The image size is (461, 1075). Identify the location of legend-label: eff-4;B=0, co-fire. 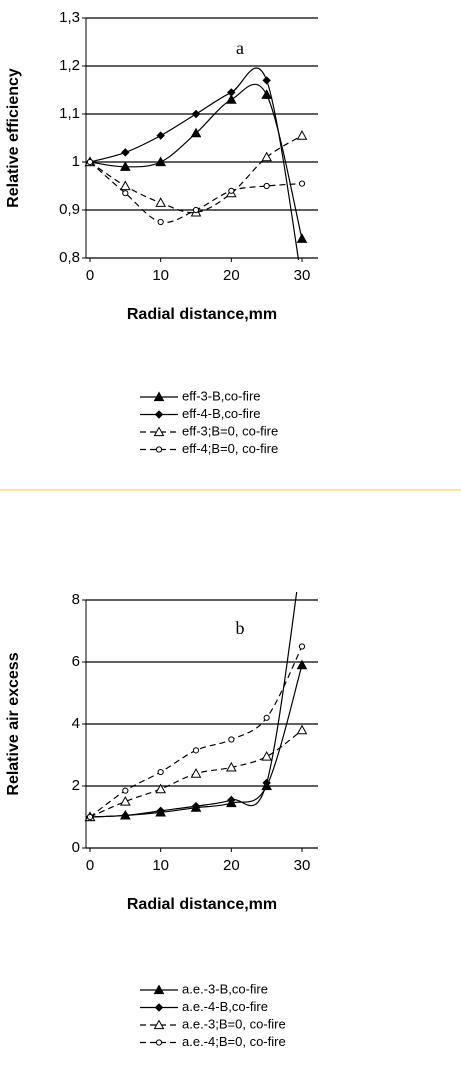
(230, 448).